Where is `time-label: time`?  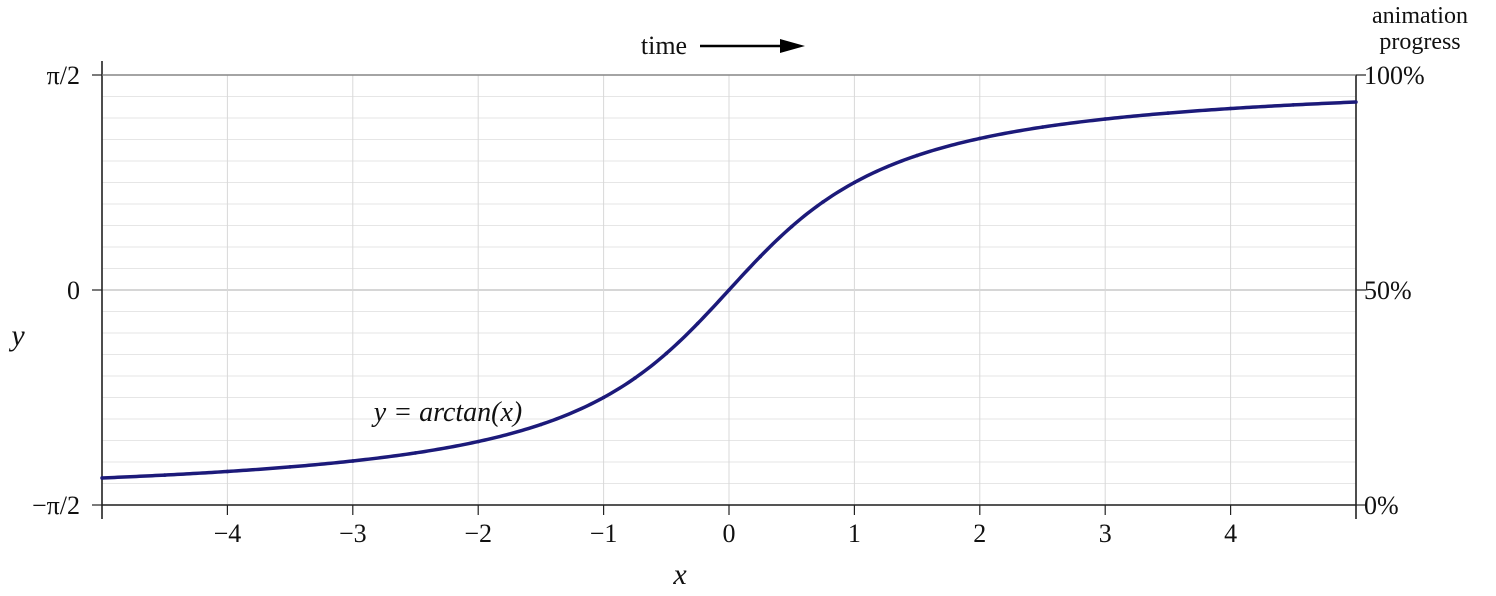 time-label: time is located at coordinates (664, 45).